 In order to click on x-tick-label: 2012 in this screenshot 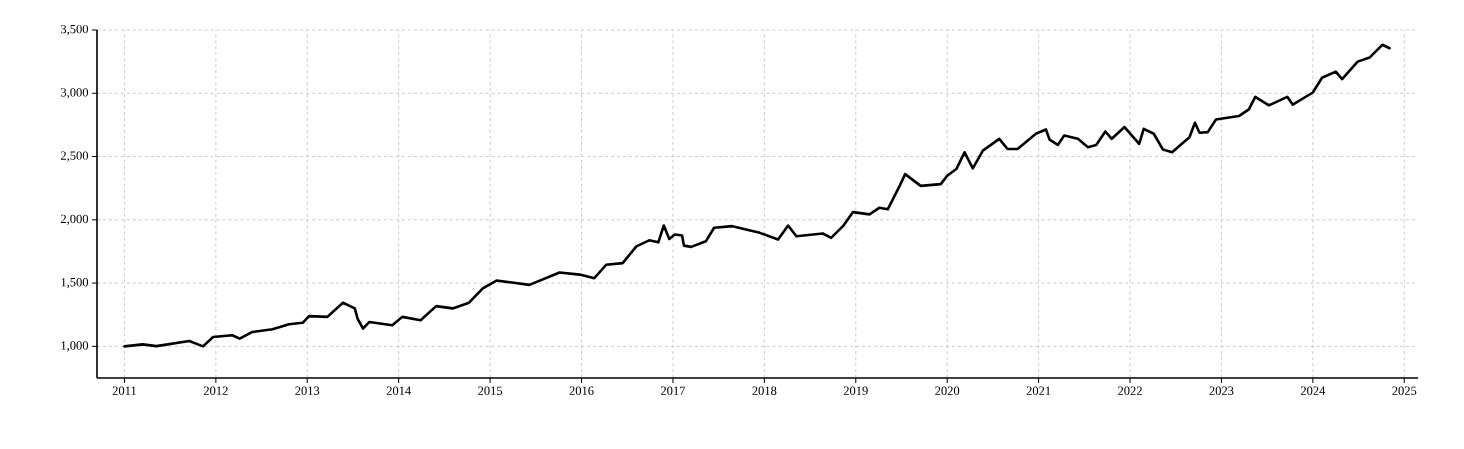, I will do `click(215, 390)`.